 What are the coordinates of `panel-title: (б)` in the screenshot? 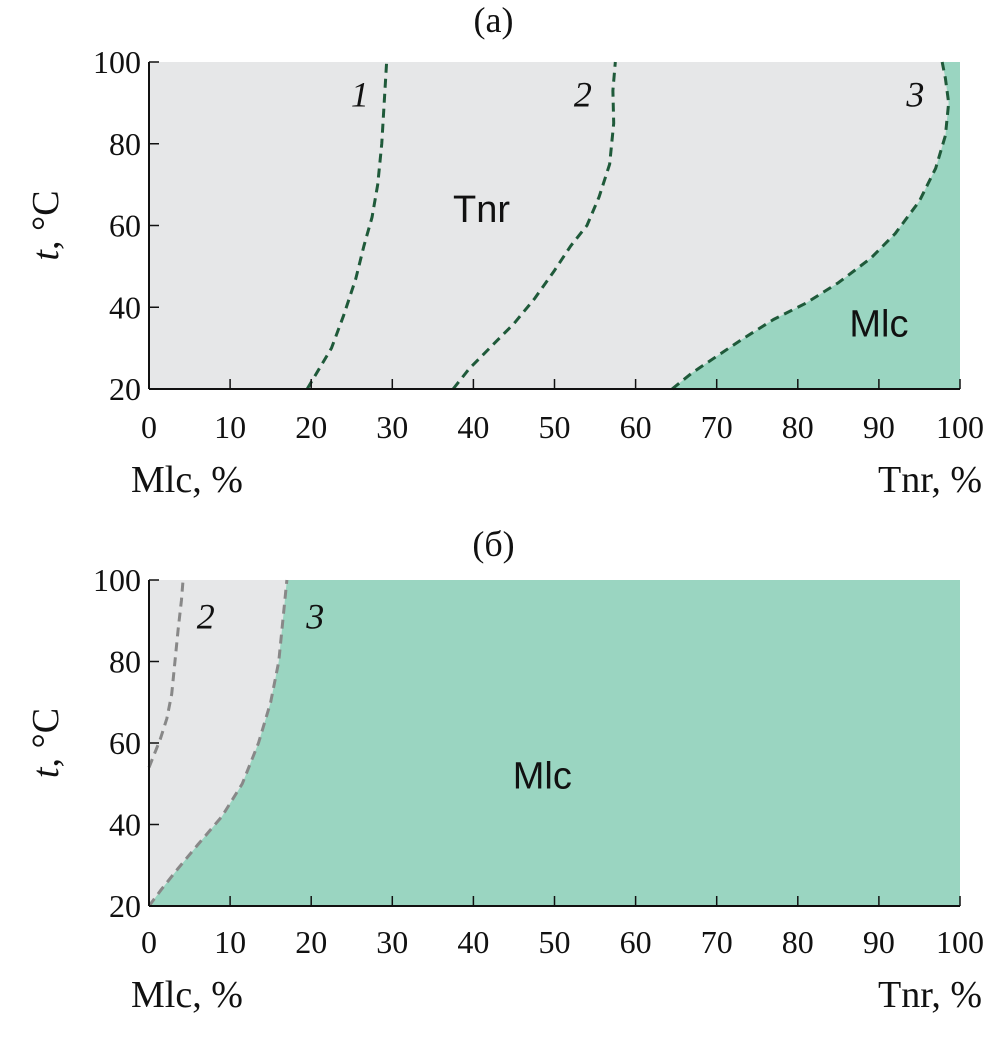 It's located at (493, 544).